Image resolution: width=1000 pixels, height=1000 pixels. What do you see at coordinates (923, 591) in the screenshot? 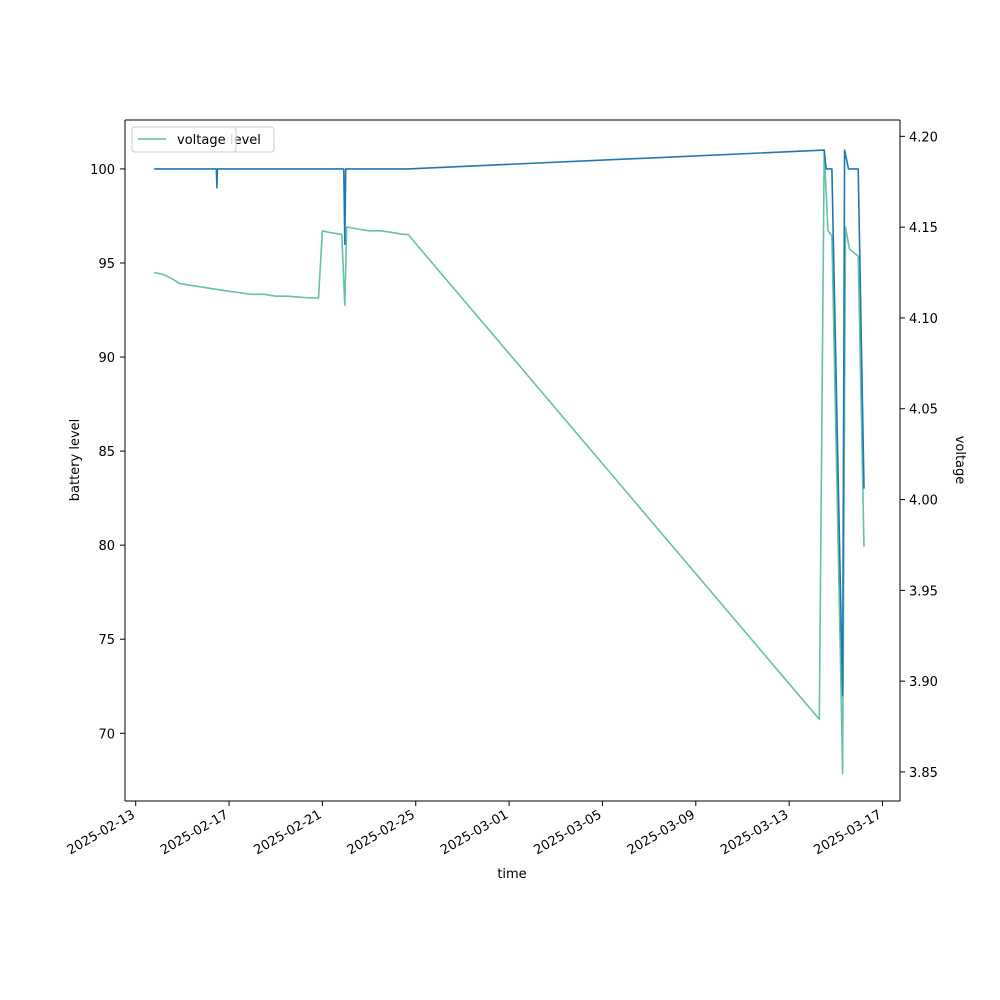
I see `y2-tick-label: 3.95` at bounding box center [923, 591].